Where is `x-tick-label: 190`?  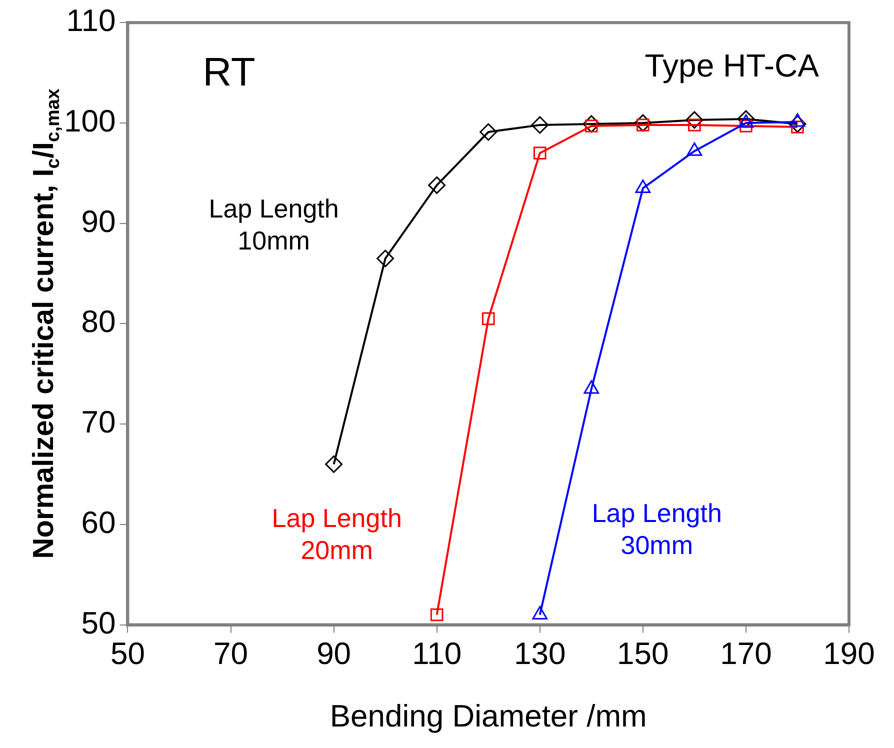 x-tick-label: 190 is located at coordinates (849, 653).